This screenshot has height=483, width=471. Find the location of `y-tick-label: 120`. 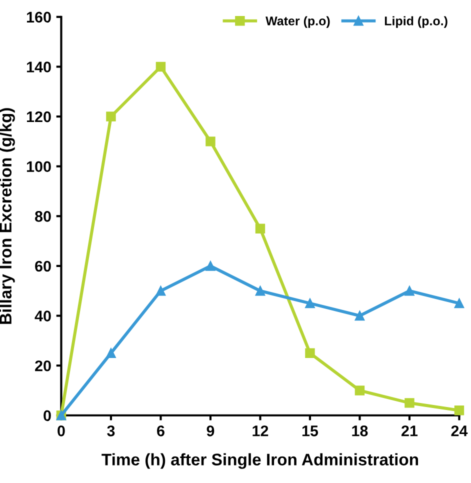

y-tick-label: 120 is located at coordinates (38, 116).